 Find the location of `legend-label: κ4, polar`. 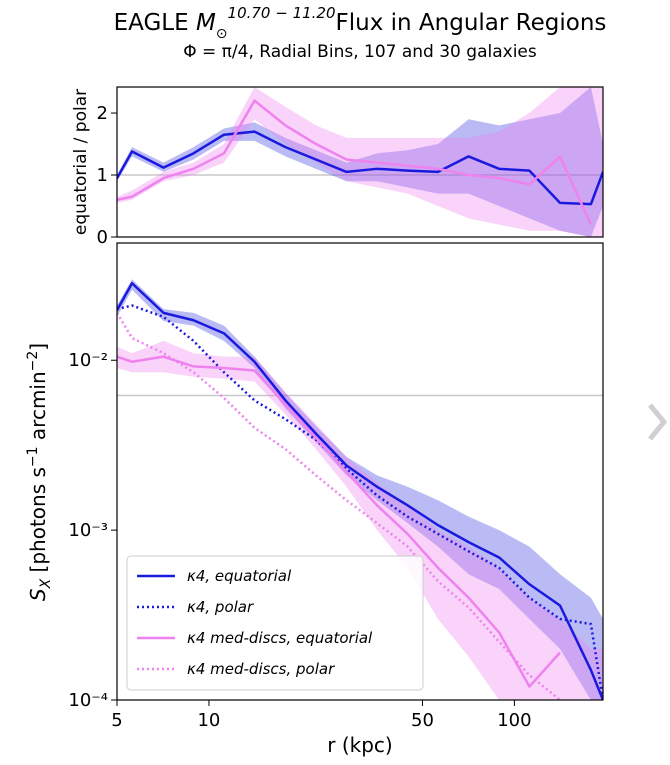

legend-label: κ4, polar is located at coordinates (220, 607).